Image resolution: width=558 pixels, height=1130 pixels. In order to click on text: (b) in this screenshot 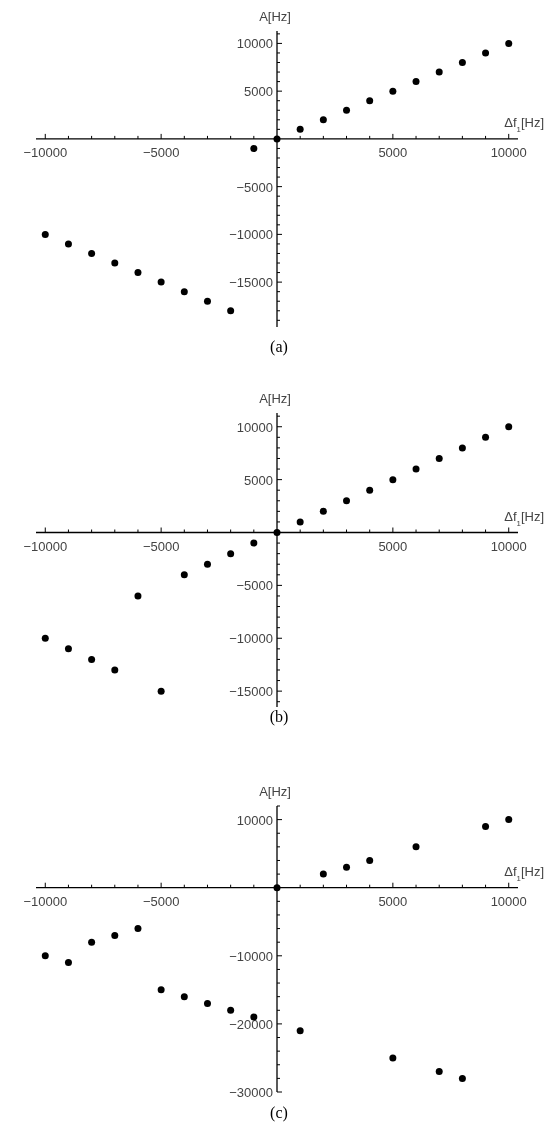, I will do `click(279, 717)`.